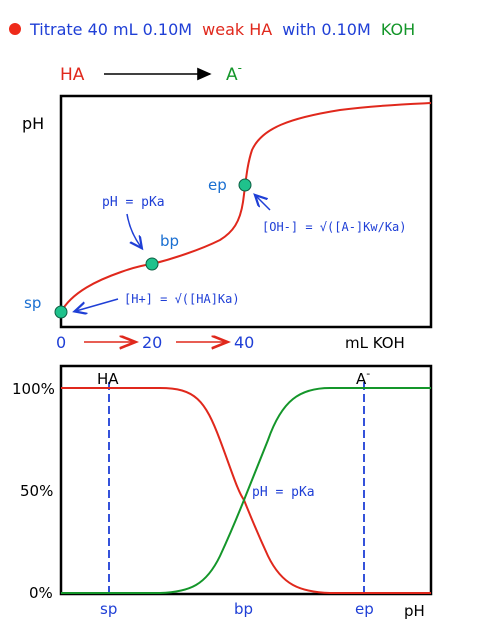 This screenshot has width=480, height=630. What do you see at coordinates (263, 203) in the screenshot?
I see `annotation-ep-arrow` at bounding box center [263, 203].